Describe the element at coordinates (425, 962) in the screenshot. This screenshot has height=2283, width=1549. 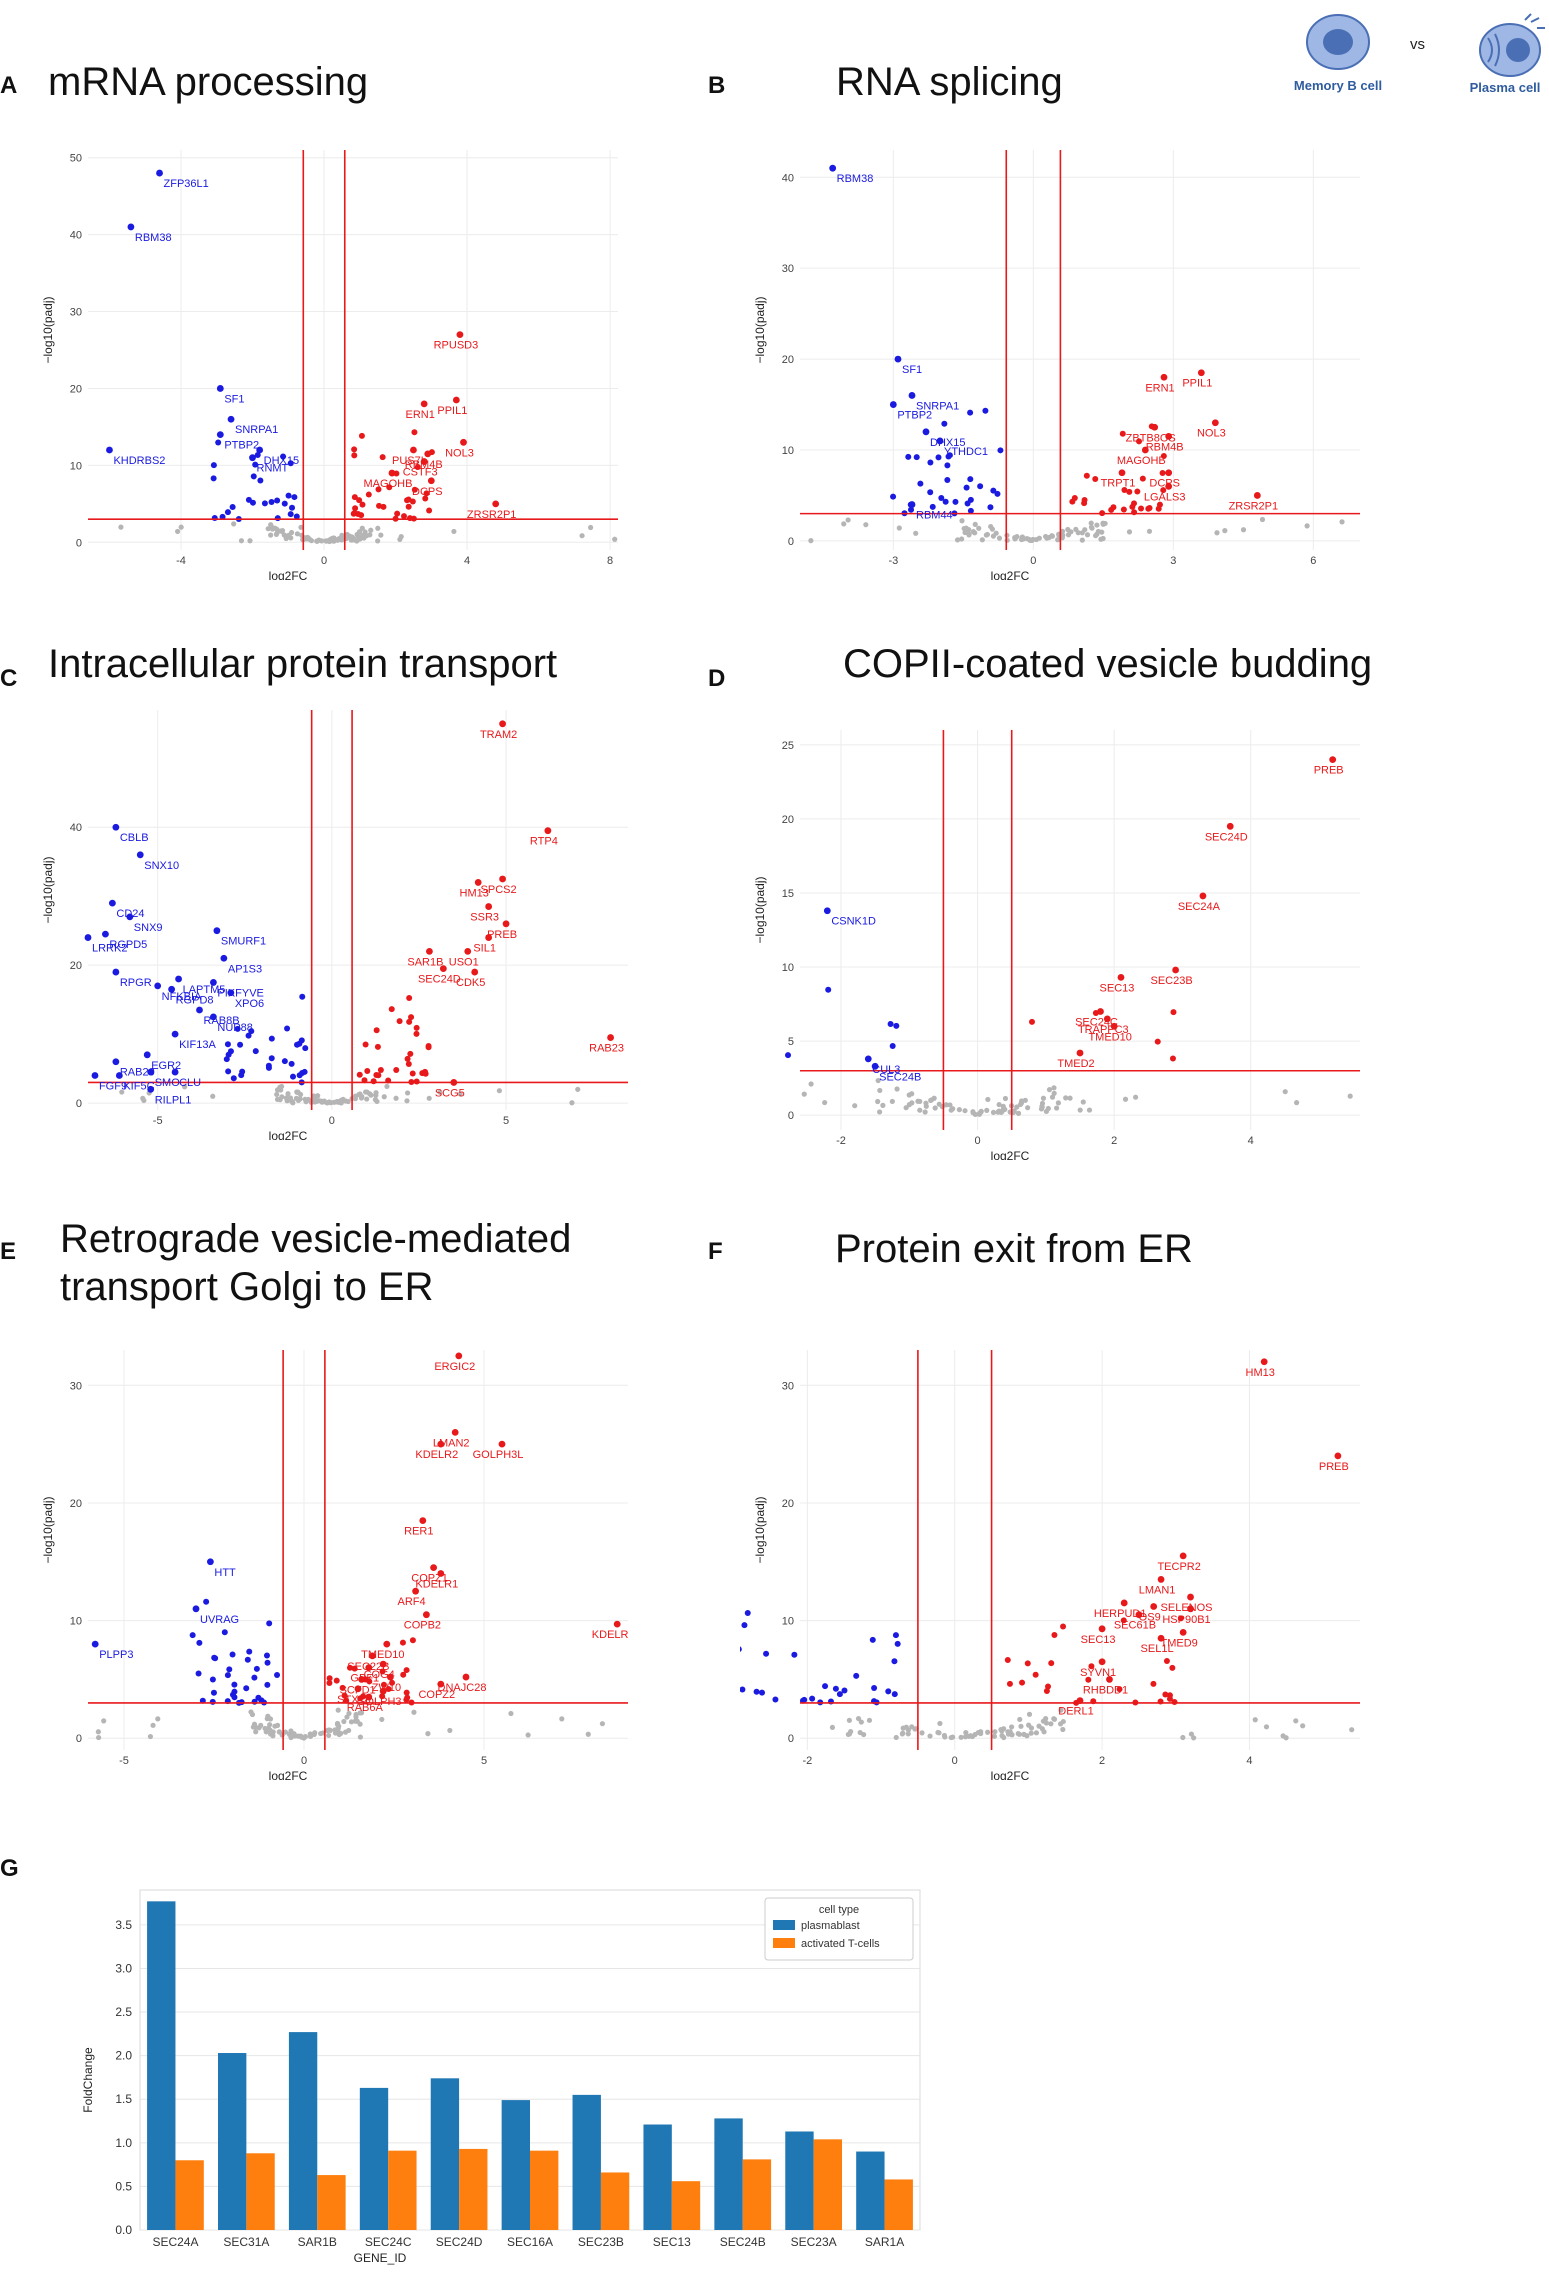
I see `gene-label-sar1b: SAR1B` at that location.